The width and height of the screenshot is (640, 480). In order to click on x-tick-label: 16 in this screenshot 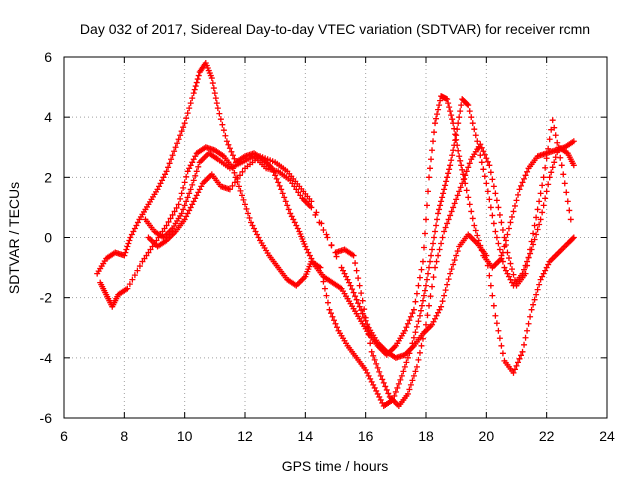, I will do `click(366, 436)`.